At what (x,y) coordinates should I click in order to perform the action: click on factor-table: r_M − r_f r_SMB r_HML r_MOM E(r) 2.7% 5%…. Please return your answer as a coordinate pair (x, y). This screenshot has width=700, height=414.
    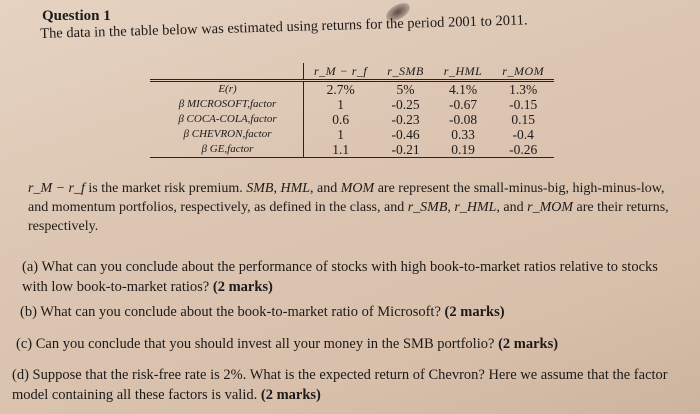
    Looking at the image, I should click on (352, 110).